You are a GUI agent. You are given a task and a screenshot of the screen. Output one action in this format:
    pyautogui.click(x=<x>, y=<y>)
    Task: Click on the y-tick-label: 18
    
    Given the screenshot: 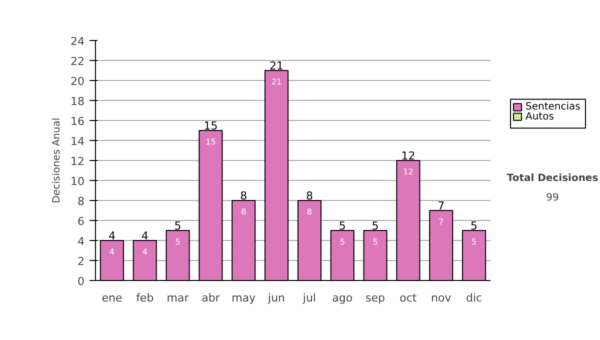 What is the action you would take?
    pyautogui.click(x=77, y=101)
    